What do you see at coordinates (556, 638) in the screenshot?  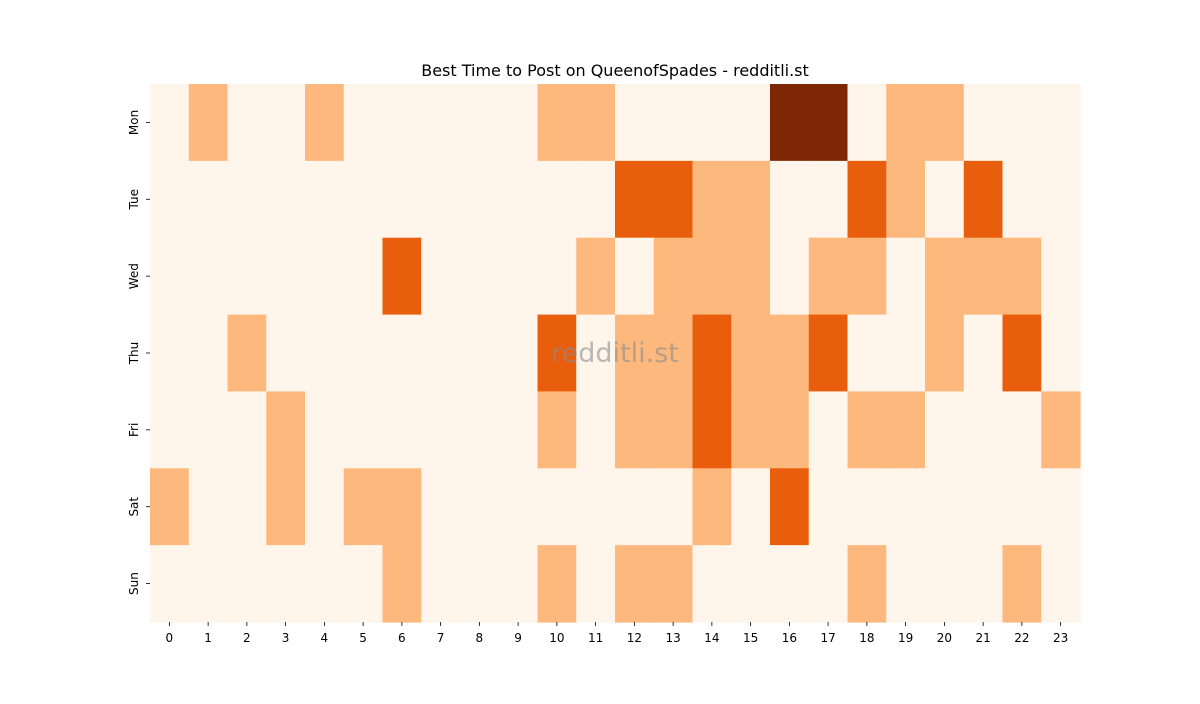 I see `x-tick-label: 10` at bounding box center [556, 638].